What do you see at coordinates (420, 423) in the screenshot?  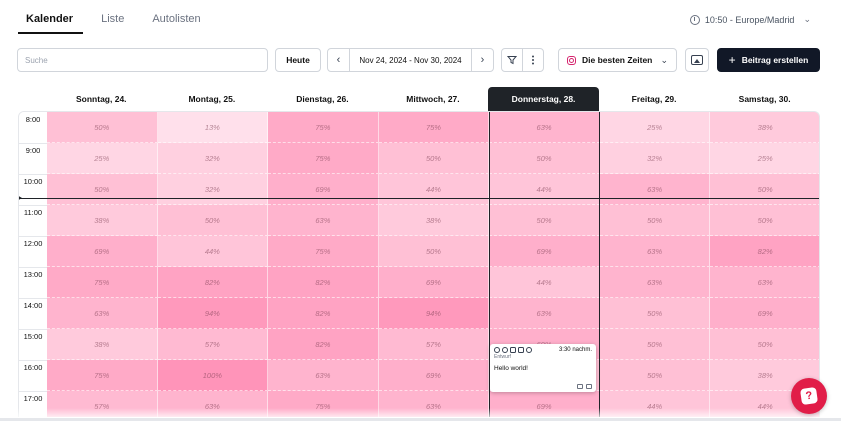 I see `bottom-fade` at bounding box center [420, 423].